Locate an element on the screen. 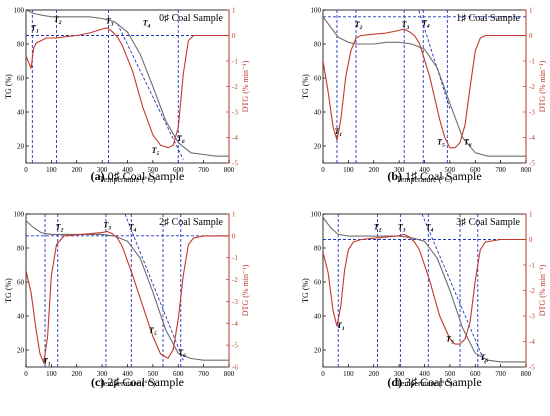 Image resolution: width=550 pixels, height=416 pixels. panel-caption: (b) 1♯ Coal Sample is located at coordinates (434, 176).